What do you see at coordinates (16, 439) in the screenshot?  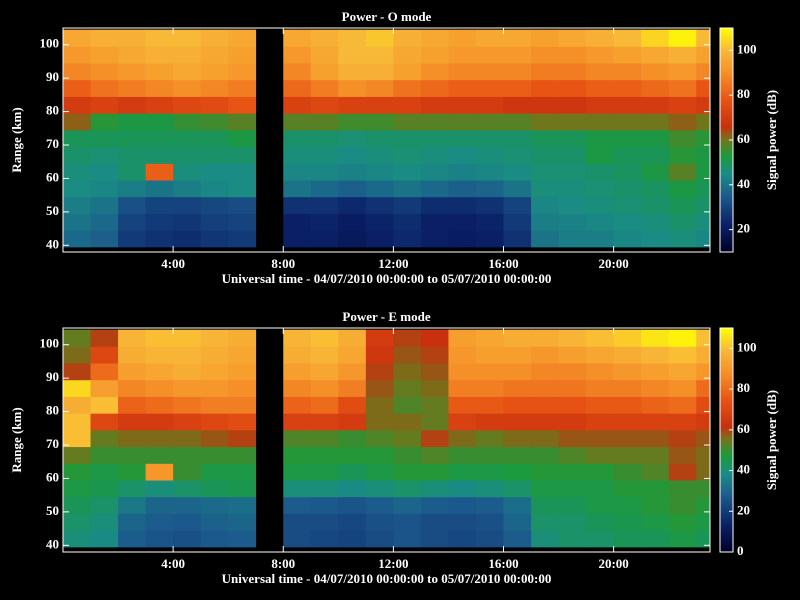 I see `y-axis-label: Range (km)` at bounding box center [16, 439].